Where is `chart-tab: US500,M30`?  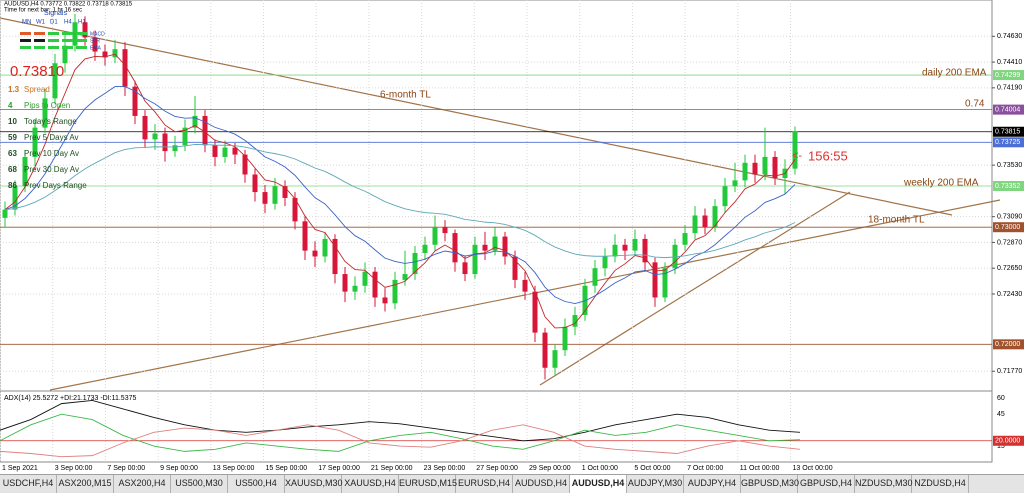
chart-tab: US500,M30 is located at coordinates (199, 484).